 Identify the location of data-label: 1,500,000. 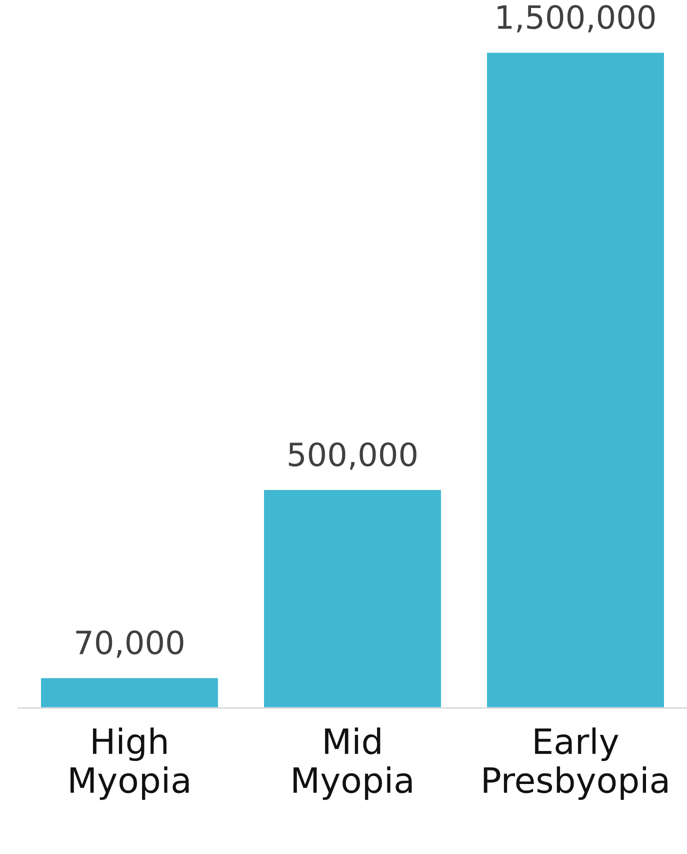
(576, 18).